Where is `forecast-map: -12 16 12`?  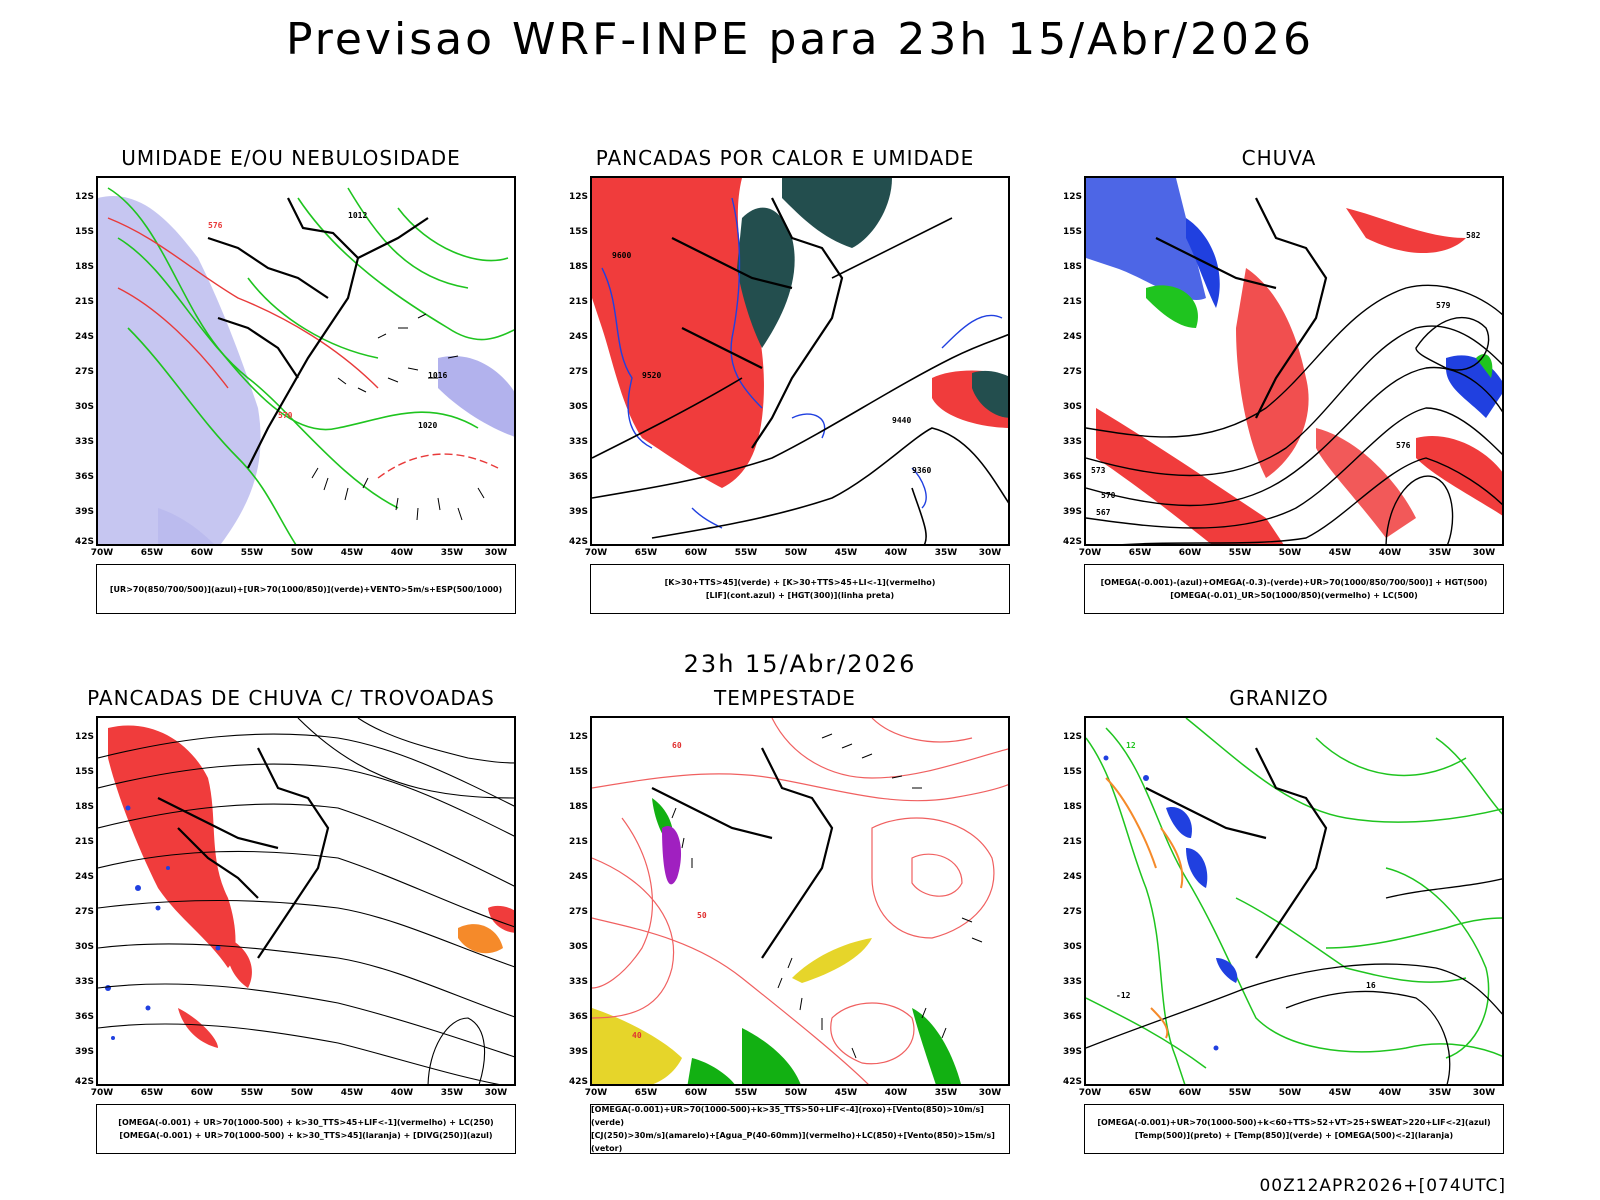 forecast-map: -12 16 12 is located at coordinates (1294, 901).